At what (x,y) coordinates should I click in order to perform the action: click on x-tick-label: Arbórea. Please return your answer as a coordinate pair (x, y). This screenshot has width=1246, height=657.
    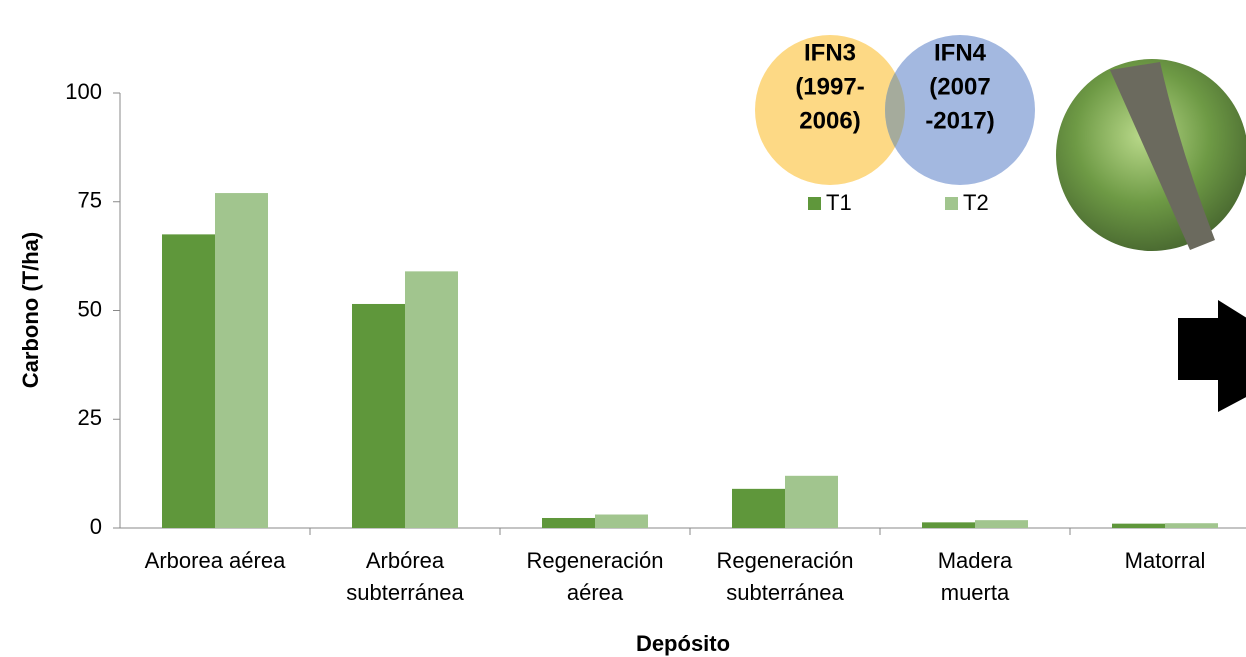
    Looking at the image, I should click on (405, 560).